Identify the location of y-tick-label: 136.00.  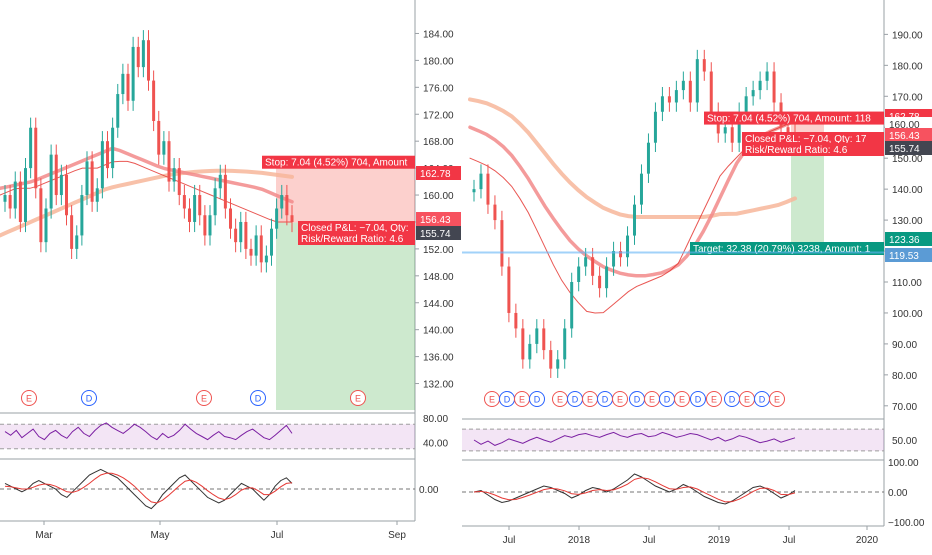
(438, 358).